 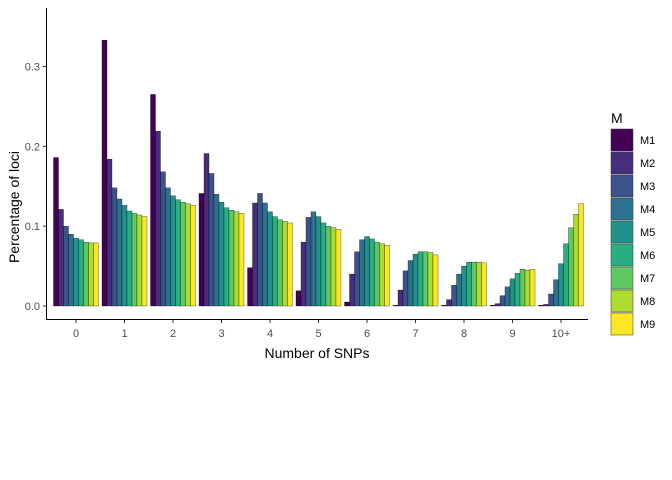 What do you see at coordinates (32, 307) in the screenshot?
I see `y-tick-label: 0.0` at bounding box center [32, 307].